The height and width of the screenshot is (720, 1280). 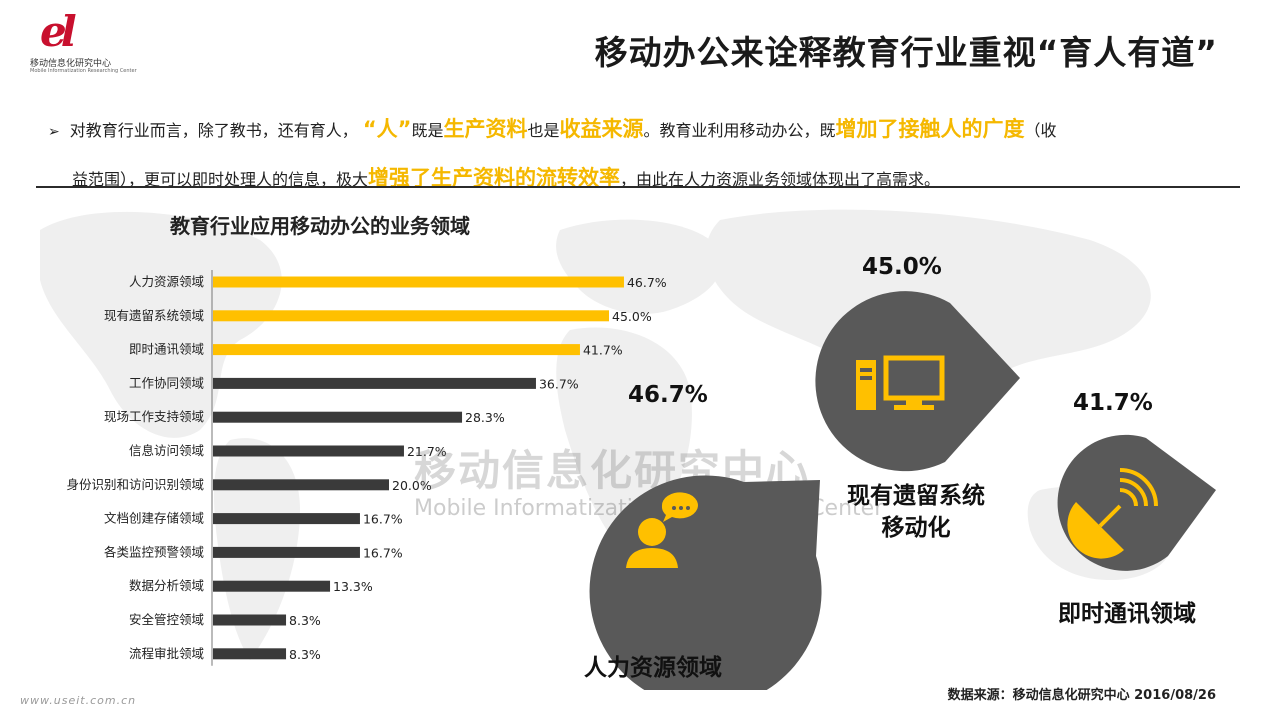 I want to click on value-label: 20.0%, so click(x=412, y=485).